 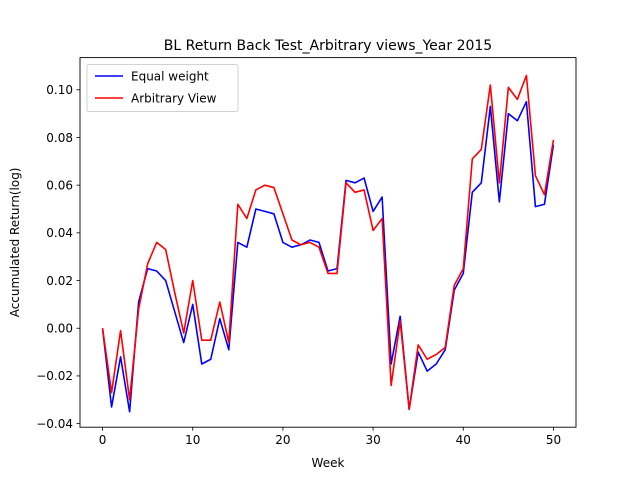 What do you see at coordinates (463, 440) in the screenshot?
I see `x-tick-label: 40` at bounding box center [463, 440].